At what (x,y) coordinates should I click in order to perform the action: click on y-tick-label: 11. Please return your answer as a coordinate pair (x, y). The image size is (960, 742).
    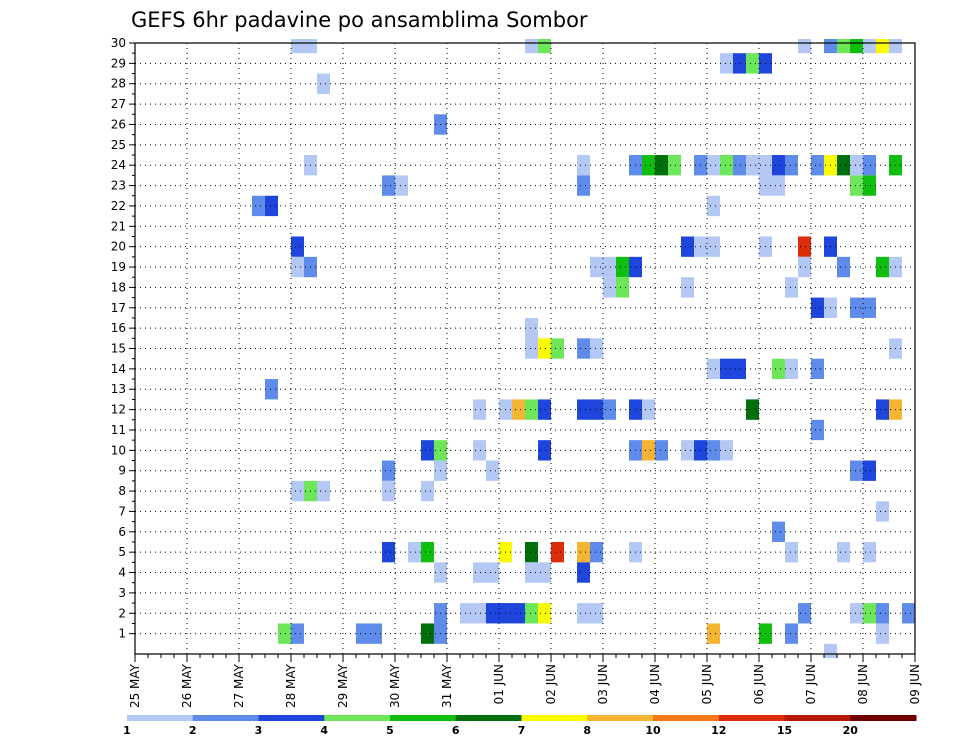
    Looking at the image, I should click on (118, 430).